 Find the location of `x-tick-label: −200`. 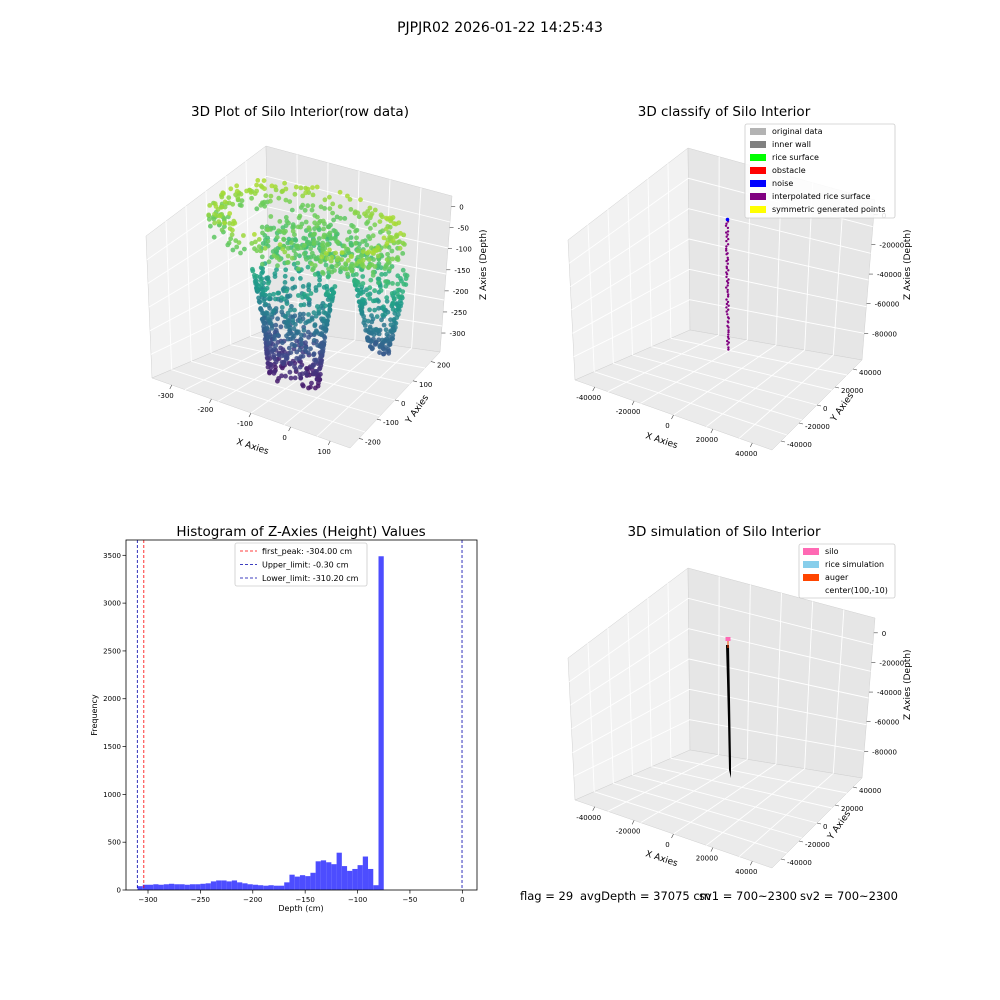

x-tick-label: −200 is located at coordinates (252, 900).